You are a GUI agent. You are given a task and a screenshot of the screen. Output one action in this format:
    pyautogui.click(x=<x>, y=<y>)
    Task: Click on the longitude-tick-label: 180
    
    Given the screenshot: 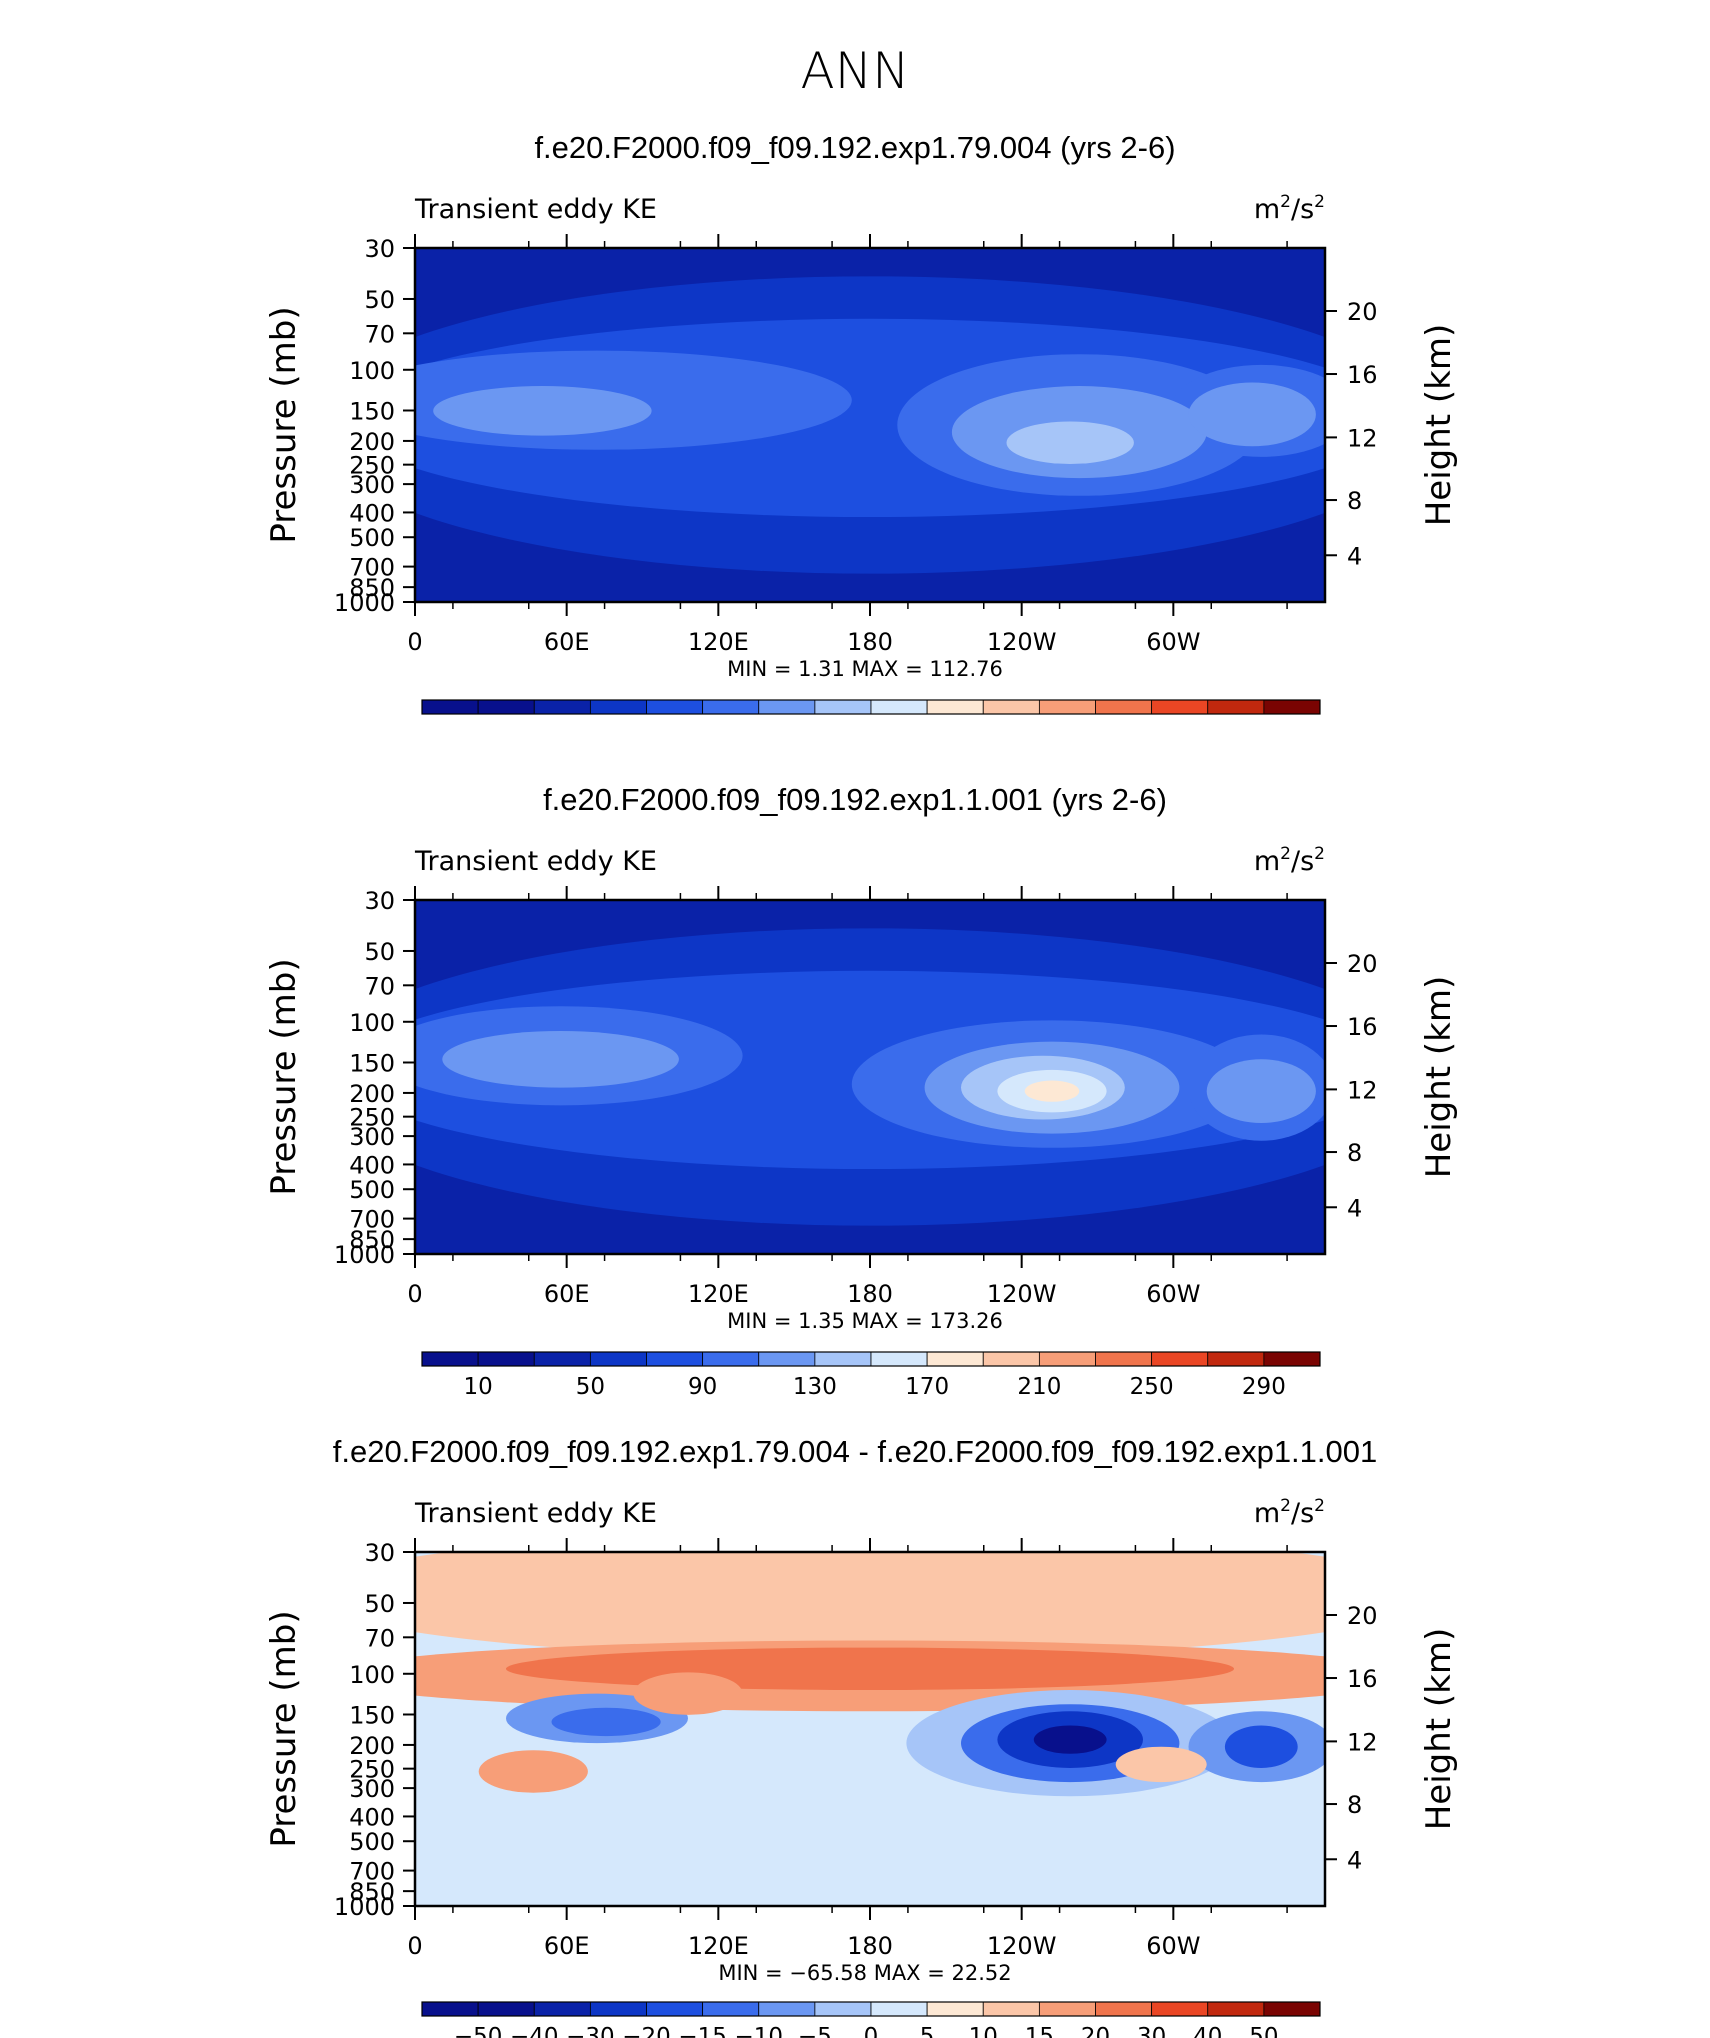 What is the action you would take?
    pyautogui.click(x=870, y=1946)
    